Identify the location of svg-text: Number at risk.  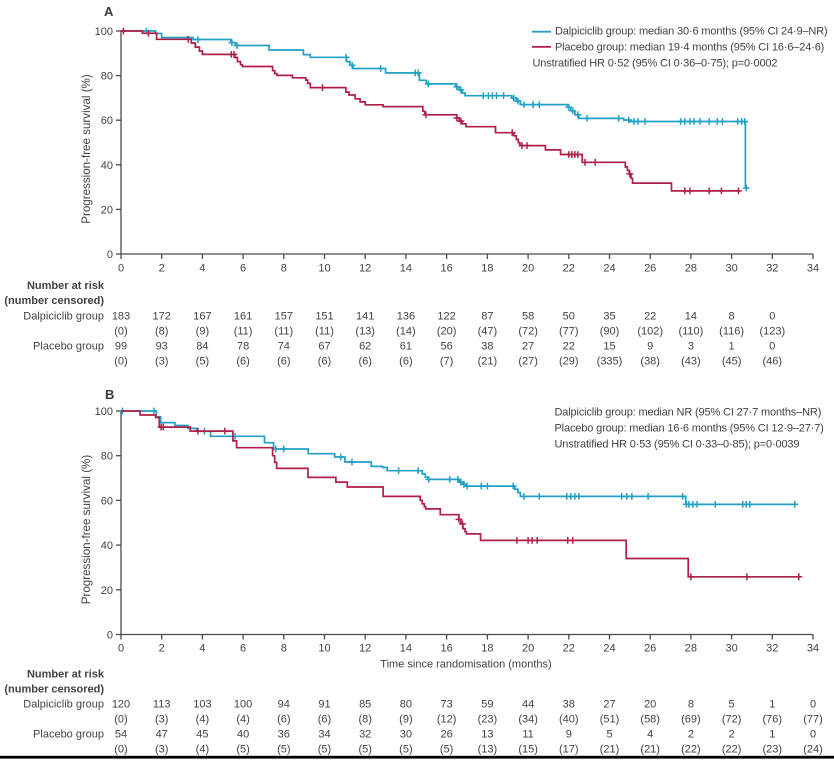
(66, 286).